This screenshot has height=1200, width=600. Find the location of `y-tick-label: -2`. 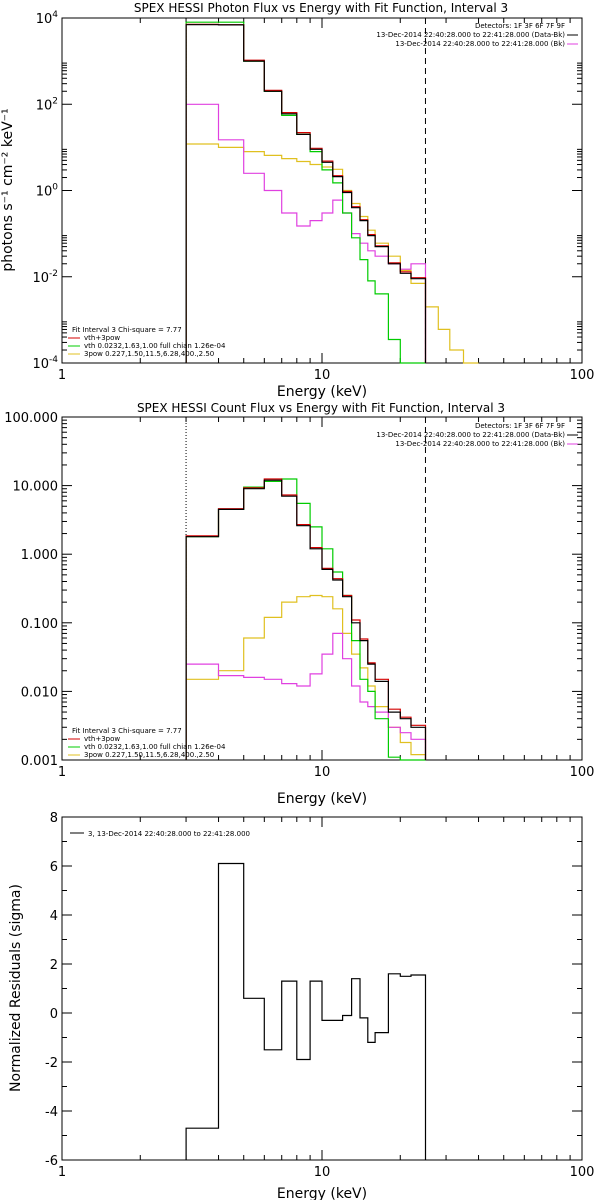

y-tick-label: -2 is located at coordinates (51, 1063).